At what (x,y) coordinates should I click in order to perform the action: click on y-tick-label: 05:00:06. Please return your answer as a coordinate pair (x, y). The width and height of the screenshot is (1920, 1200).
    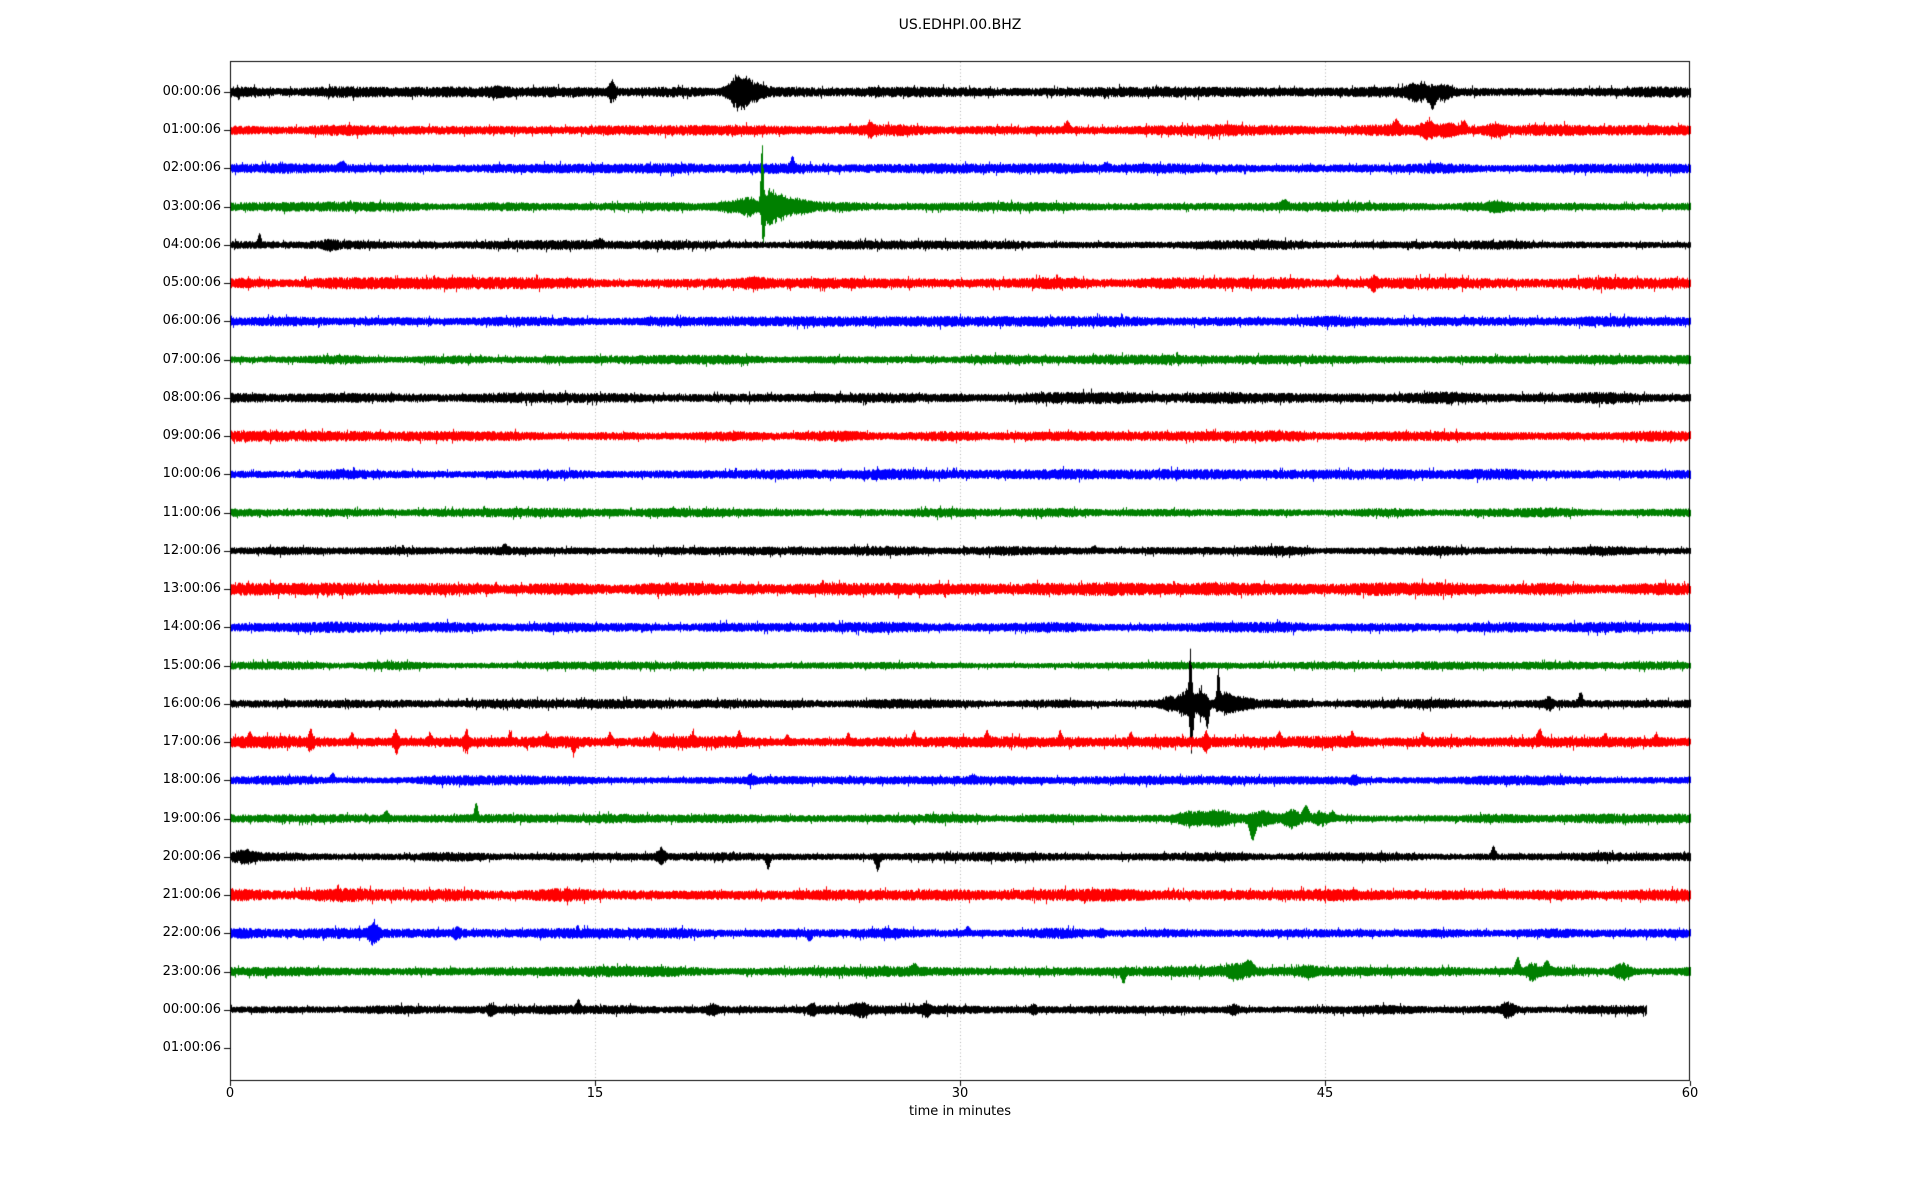
    Looking at the image, I should click on (191, 283).